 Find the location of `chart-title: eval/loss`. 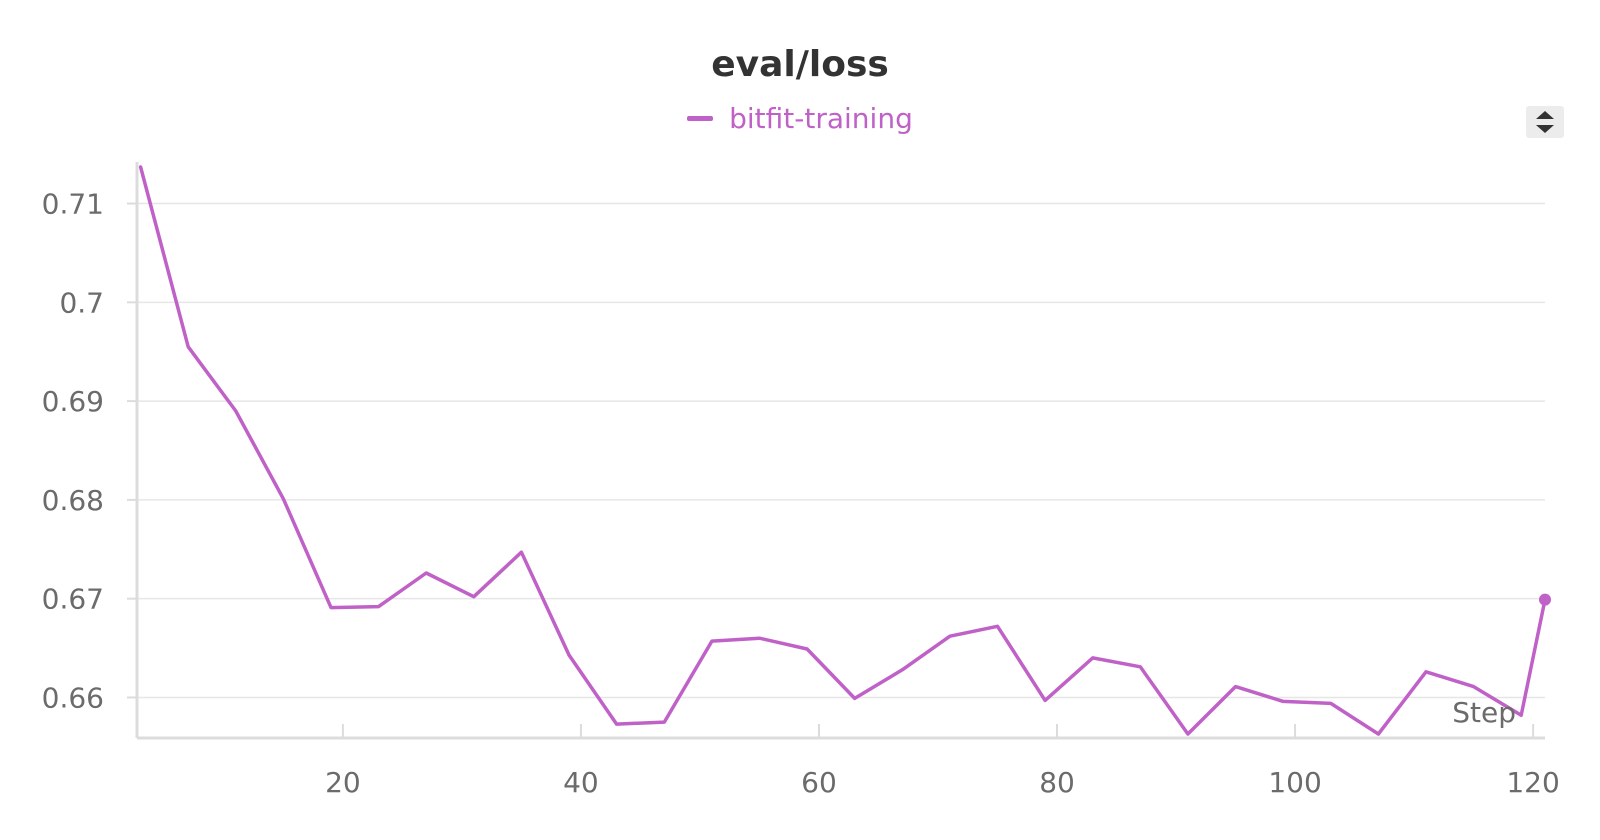

chart-title: eval/loss is located at coordinates (800, 64).